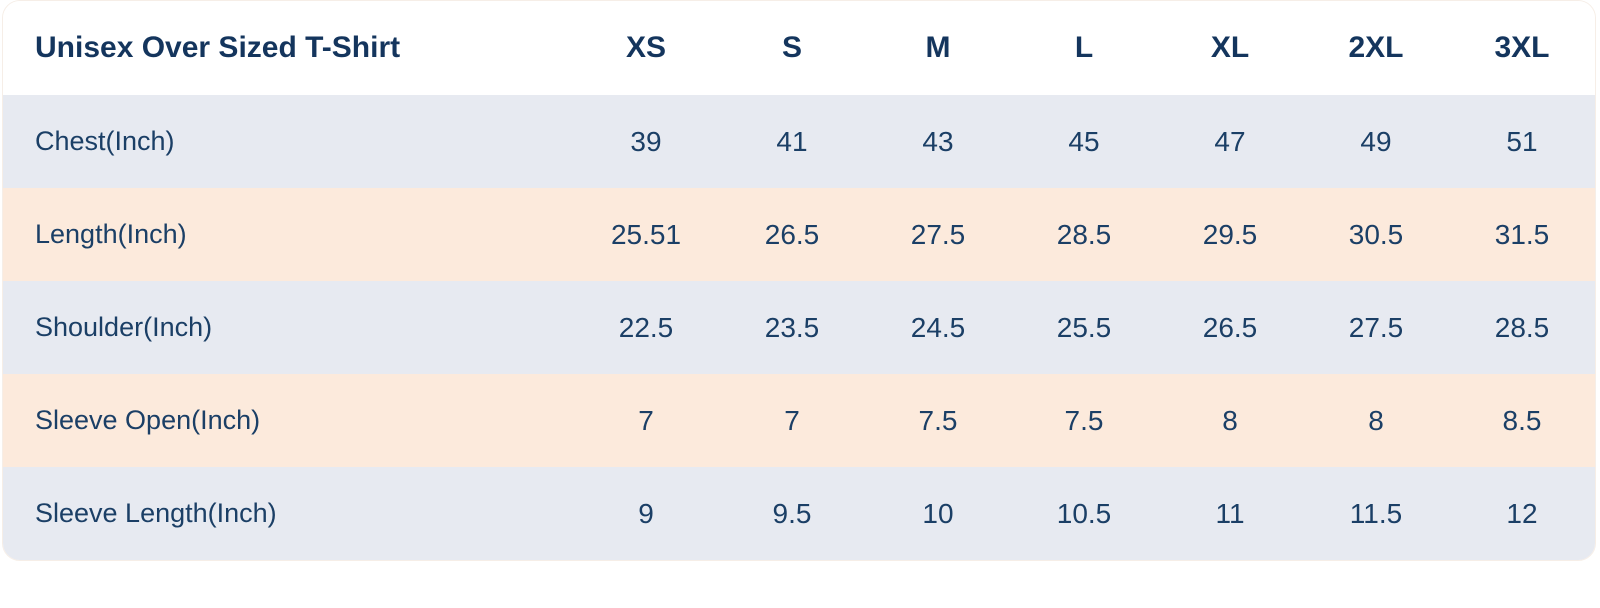 The height and width of the screenshot is (608, 1600). I want to click on cell-value: 47, so click(1230, 141).